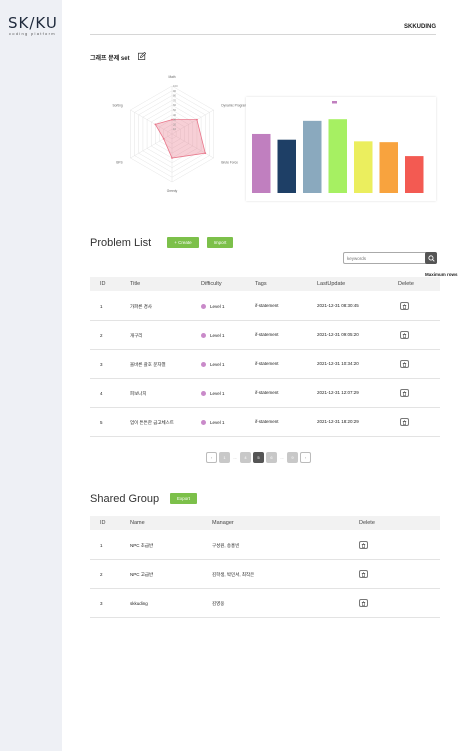 This screenshot has height=751, width=458. I want to click on export-button: Export, so click(183, 498).